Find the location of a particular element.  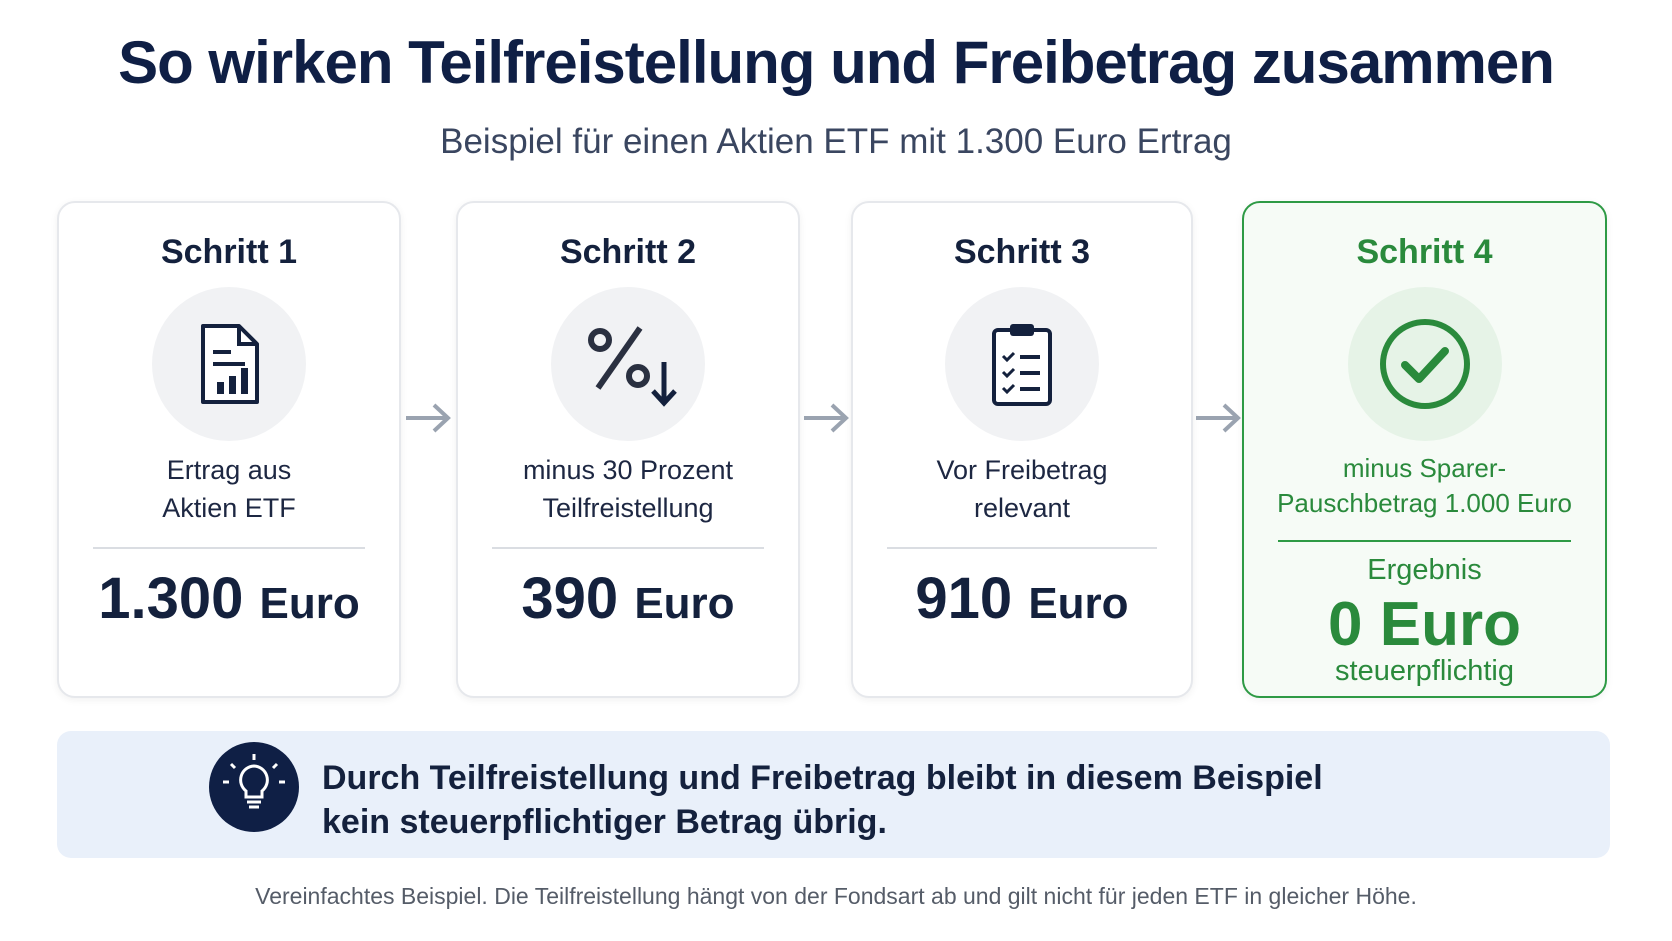

amount-value: 390 is located at coordinates (570, 598).